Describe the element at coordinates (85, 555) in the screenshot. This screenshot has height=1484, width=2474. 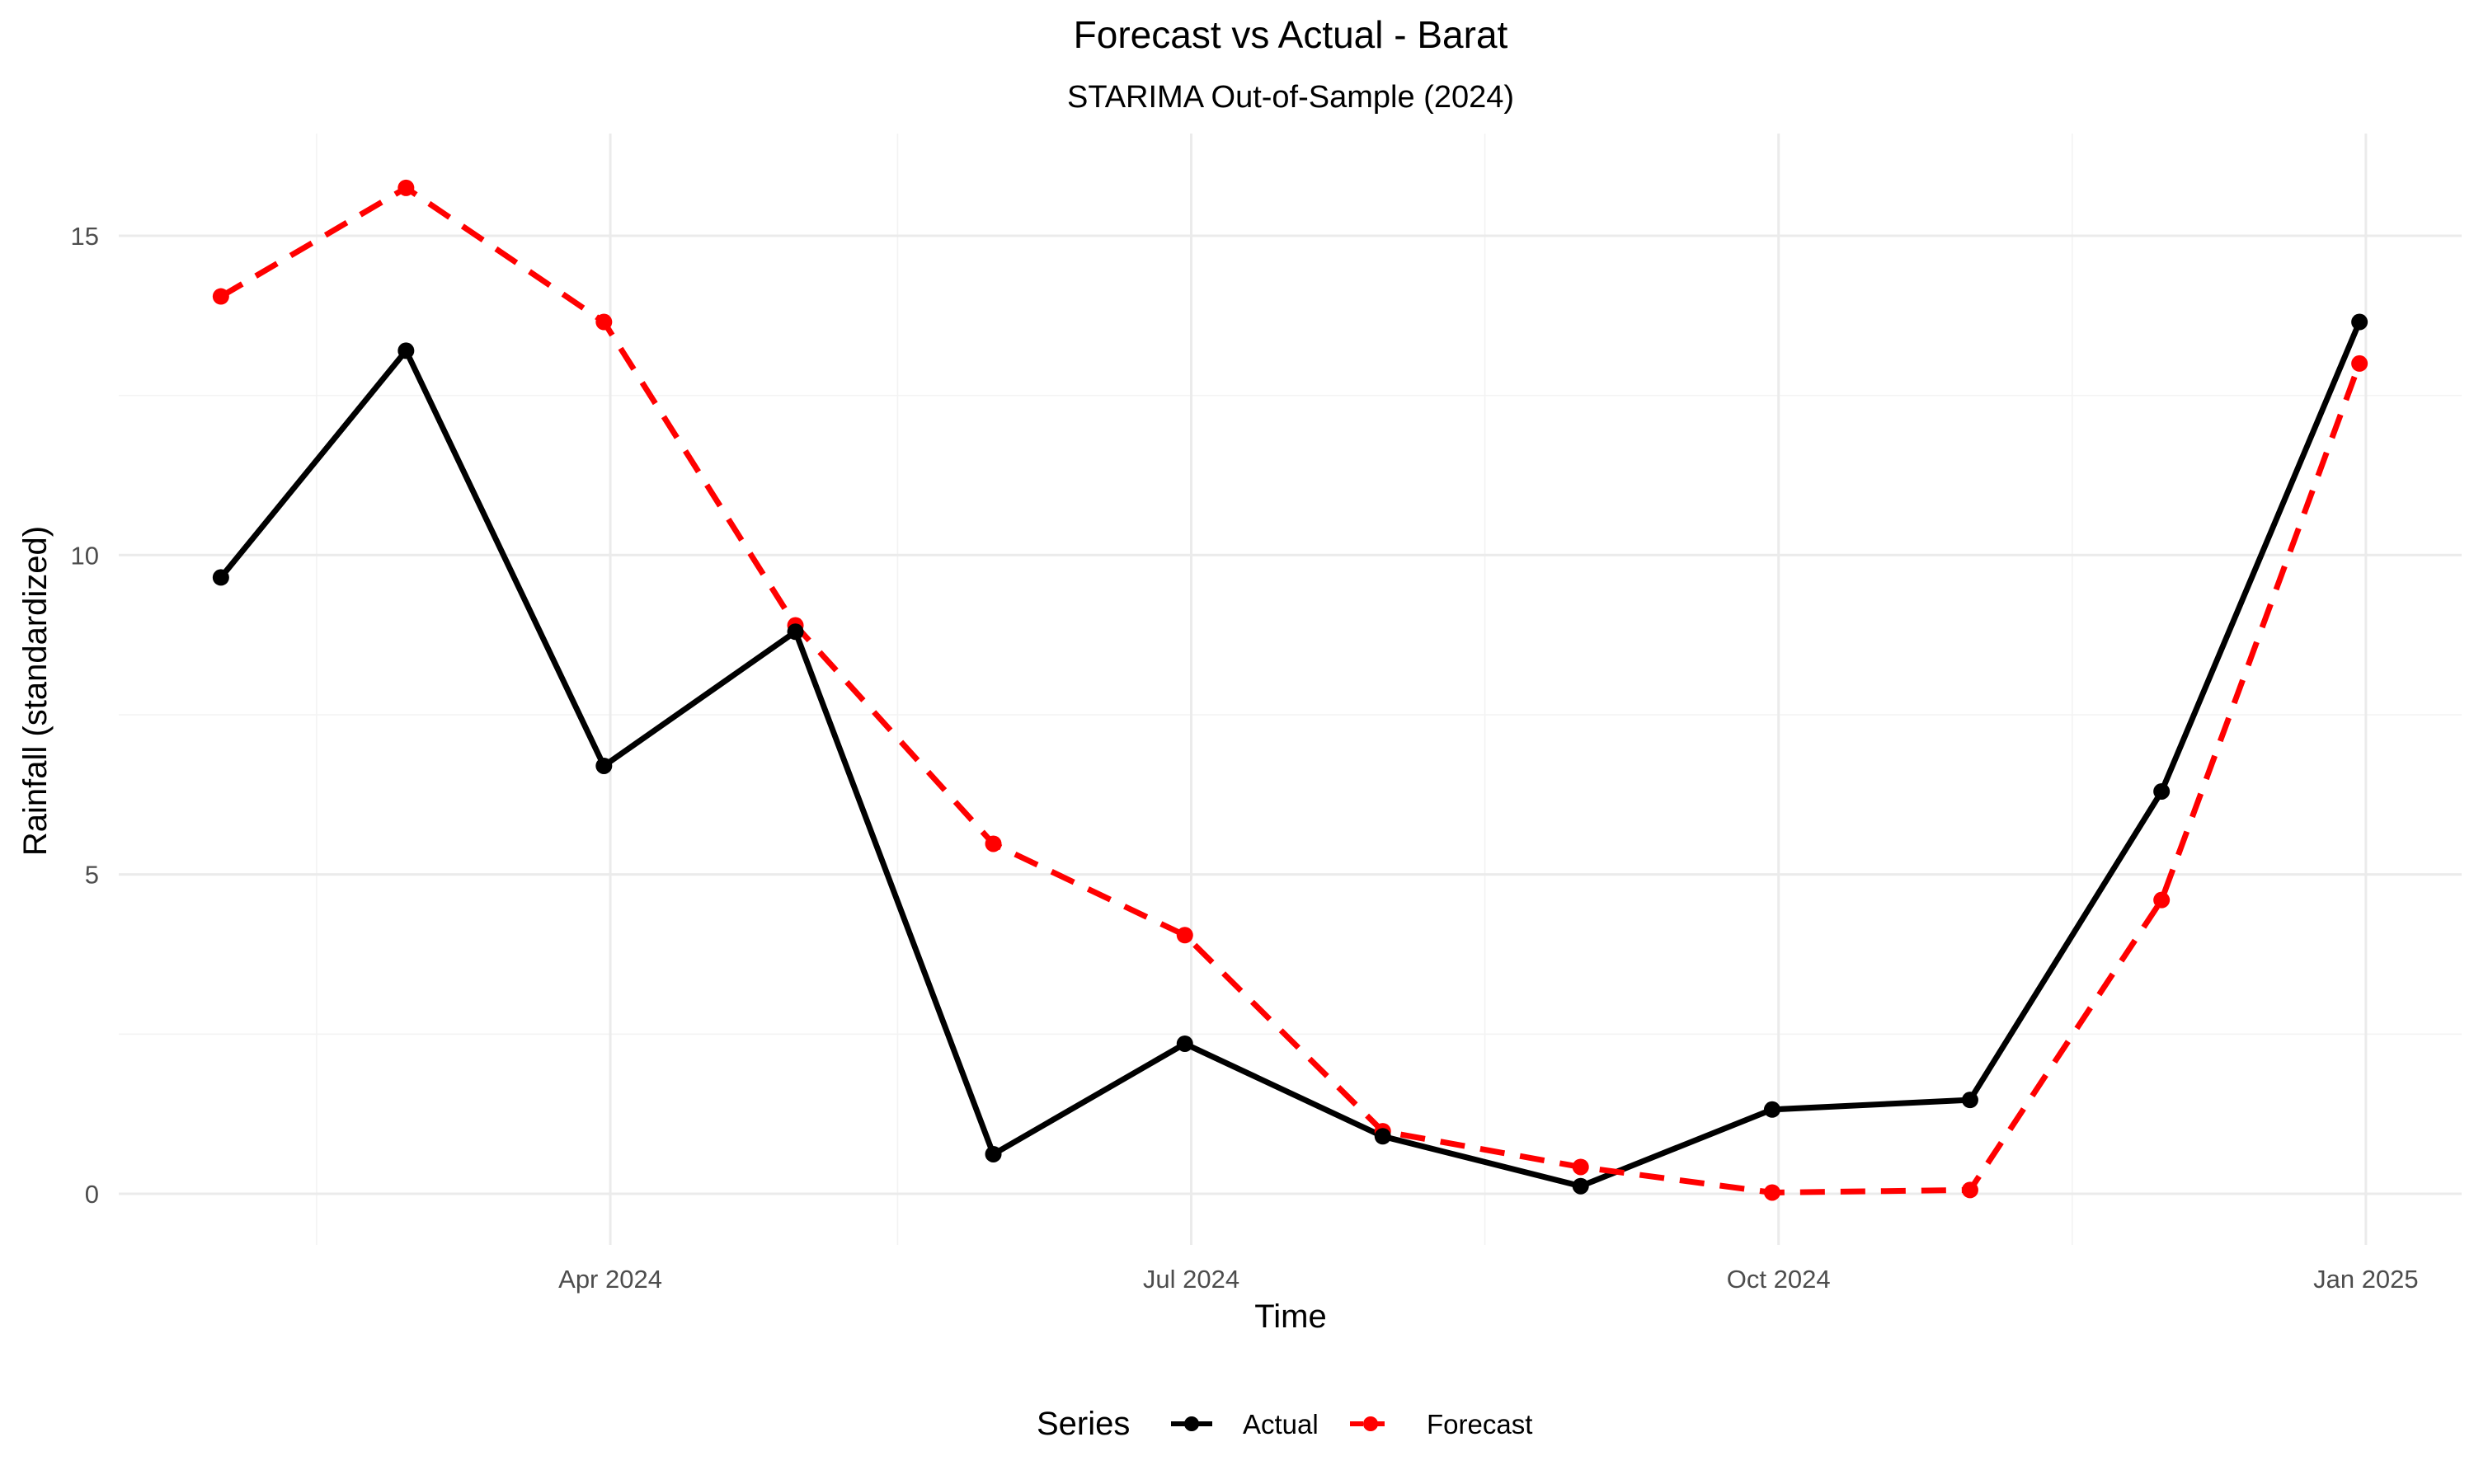
I see `y-tick-label-2: 10` at that location.